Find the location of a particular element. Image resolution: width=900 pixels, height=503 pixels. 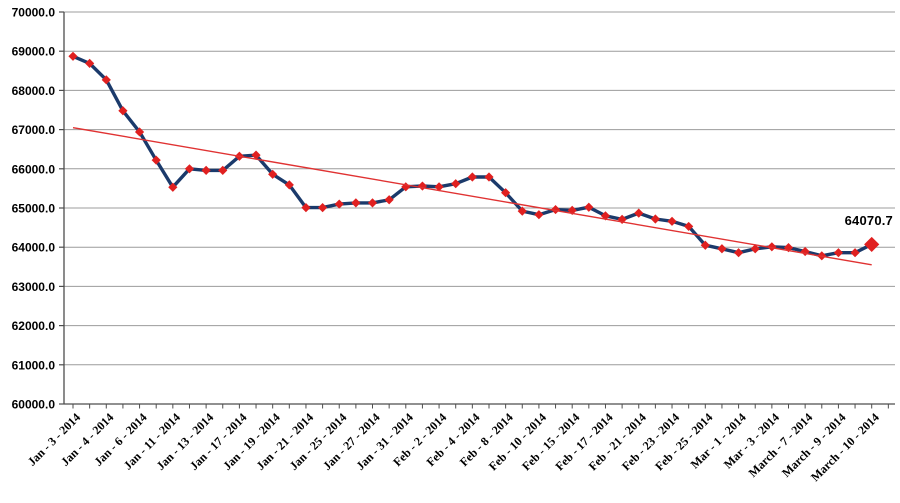

y-axis-tick-label: 62000.0 is located at coordinates (34, 326).